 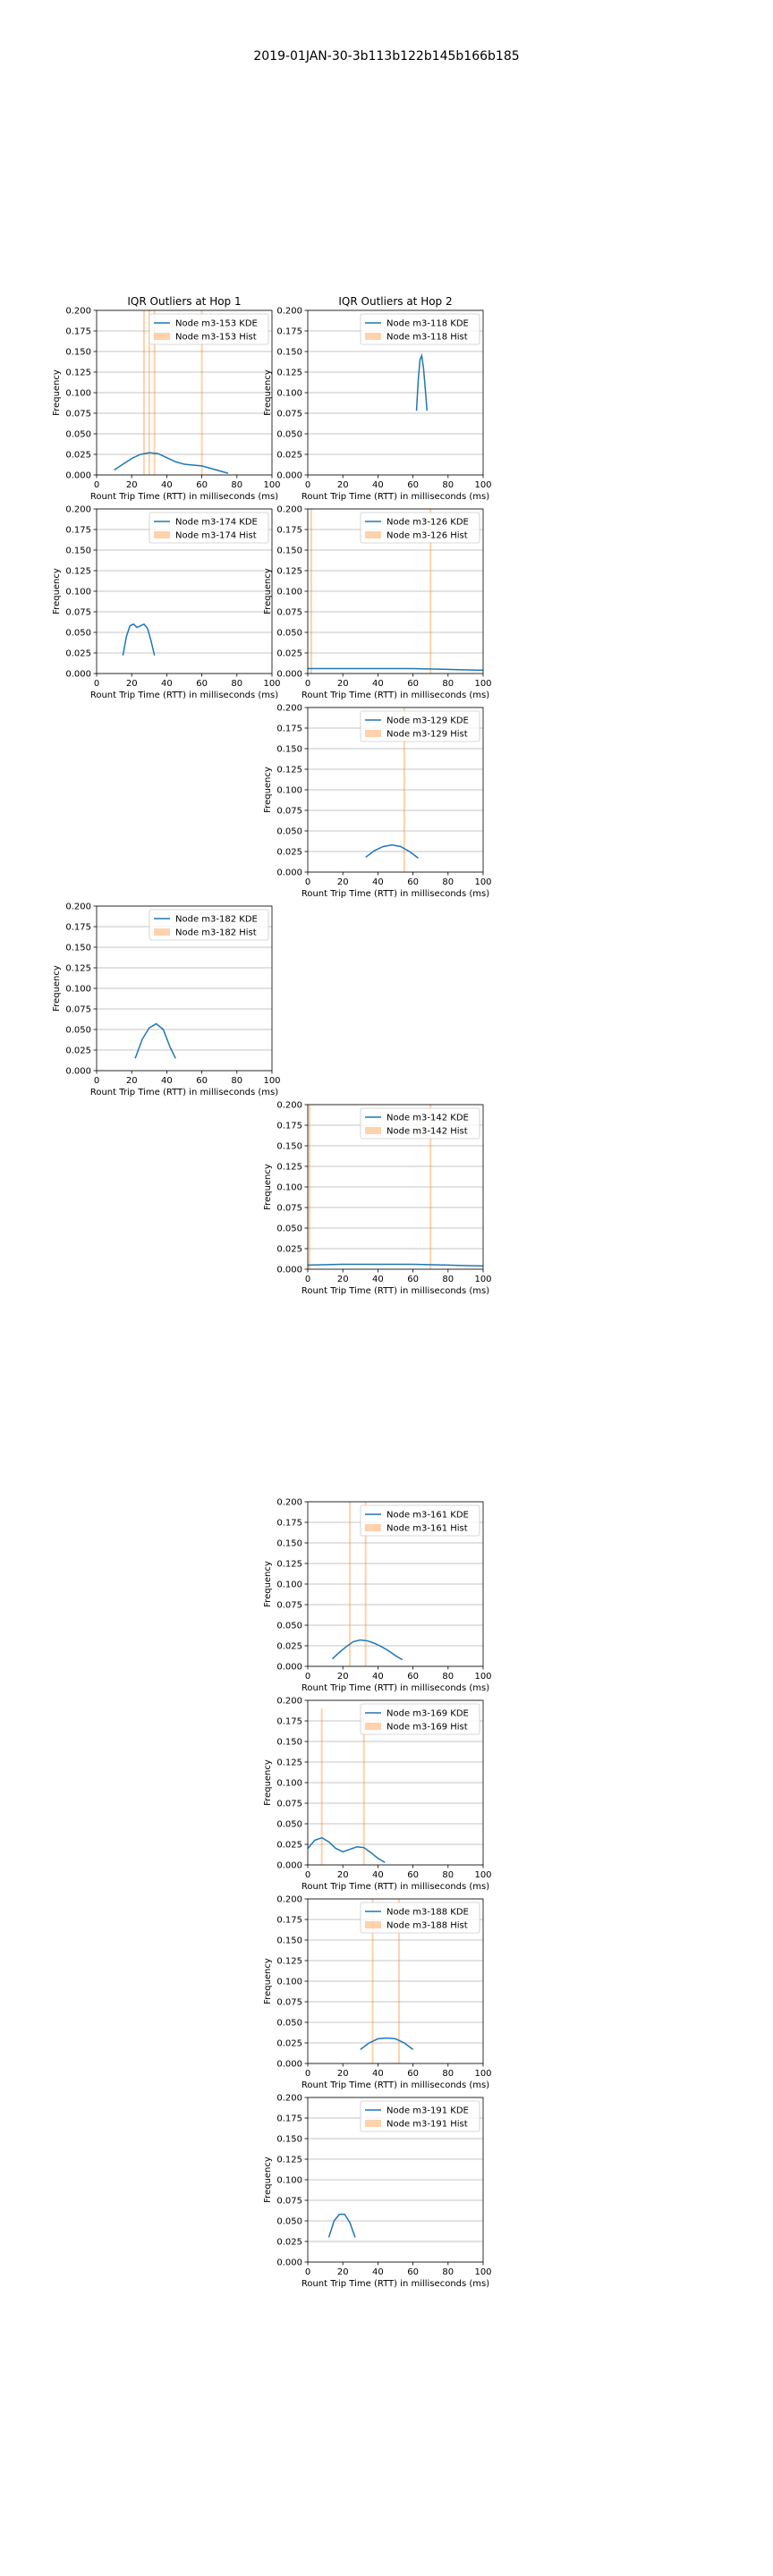 What do you see at coordinates (427, 735) in the screenshot?
I see `legend-label: Node m3-129 Hist` at bounding box center [427, 735].